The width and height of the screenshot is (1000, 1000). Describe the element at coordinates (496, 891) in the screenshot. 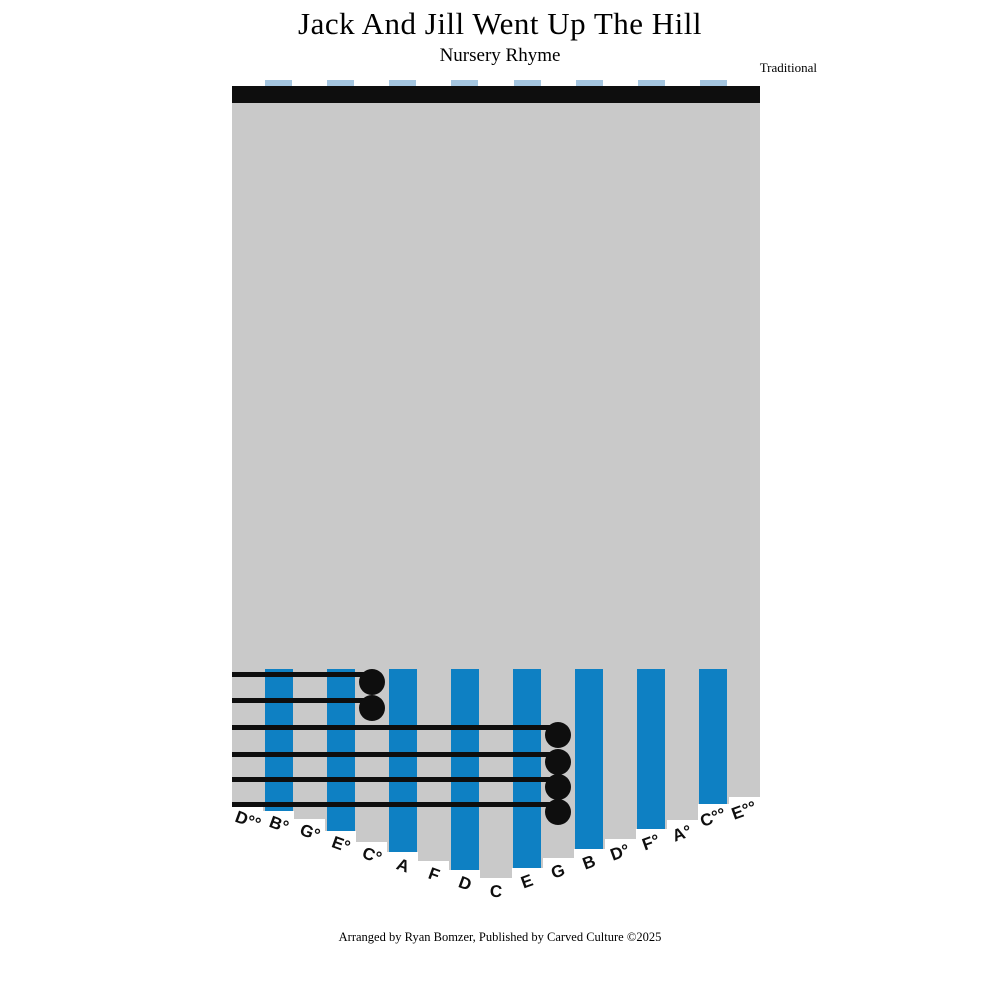

I see `tine-label: C` at that location.